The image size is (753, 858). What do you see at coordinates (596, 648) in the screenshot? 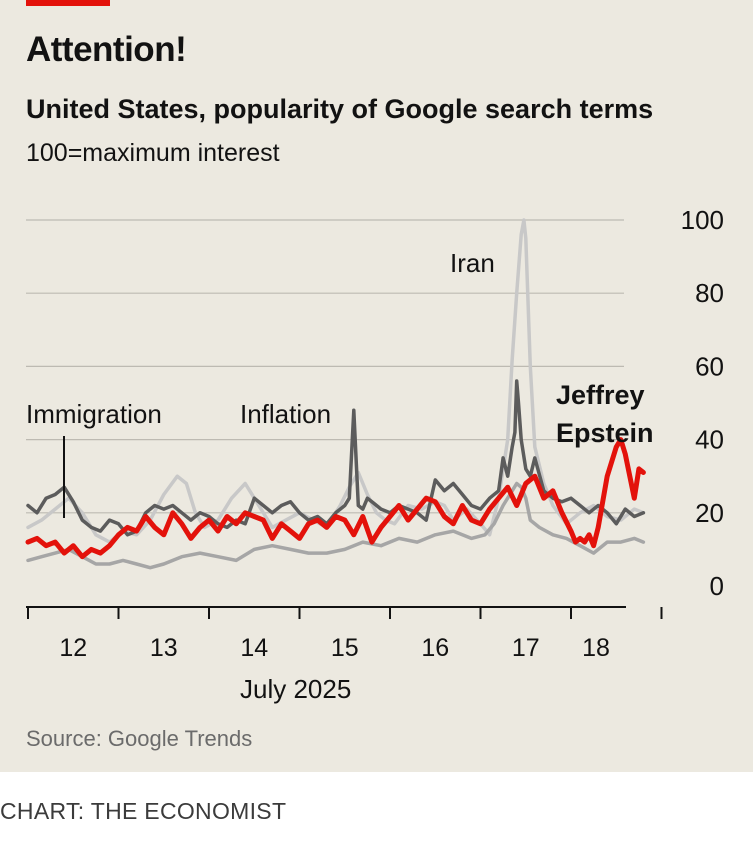
I see `x-tick-label-18: 18` at bounding box center [596, 648].